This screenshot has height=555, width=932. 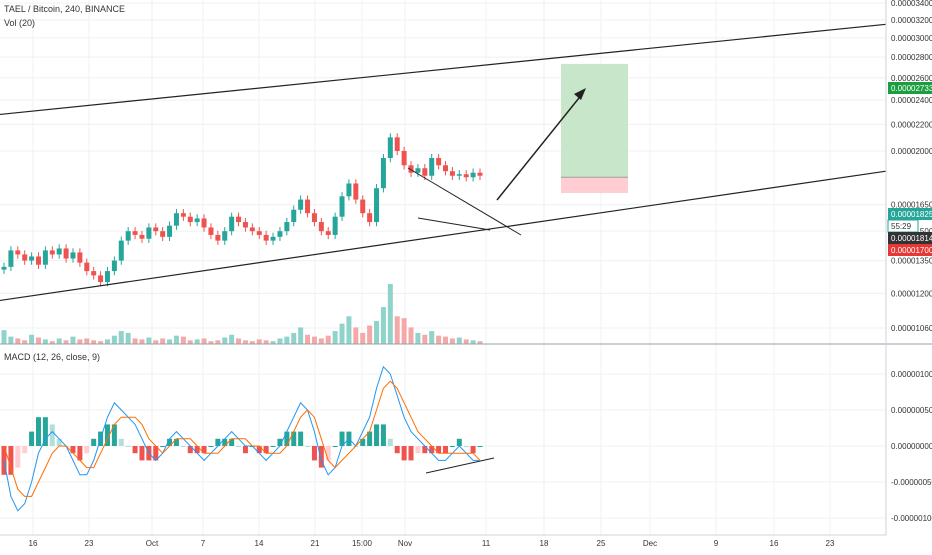 What do you see at coordinates (911, 78) in the screenshot?
I see `price-tick-label: 0.00002600` at bounding box center [911, 78].